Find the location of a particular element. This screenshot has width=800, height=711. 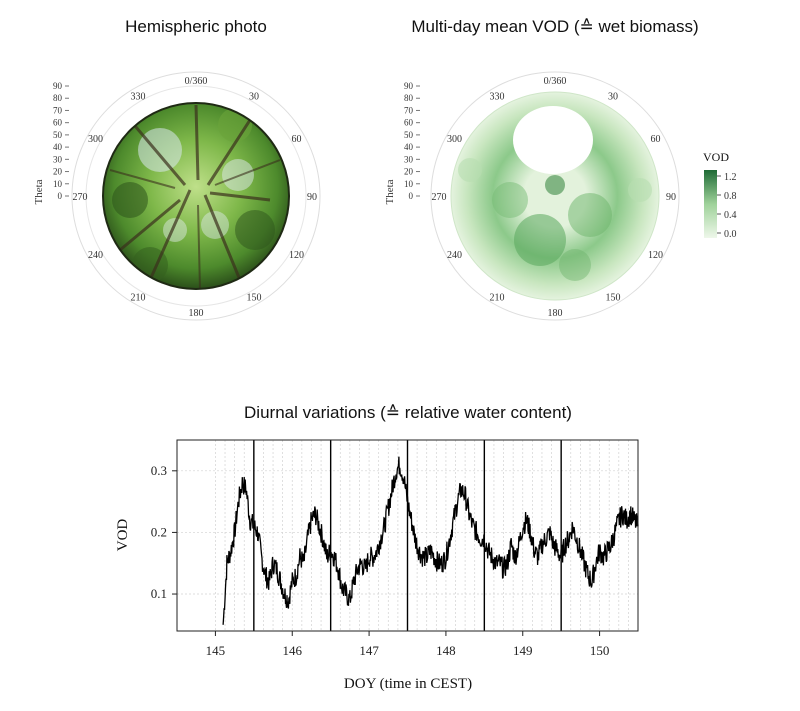

x-tick-label: 150 is located at coordinates (600, 650).